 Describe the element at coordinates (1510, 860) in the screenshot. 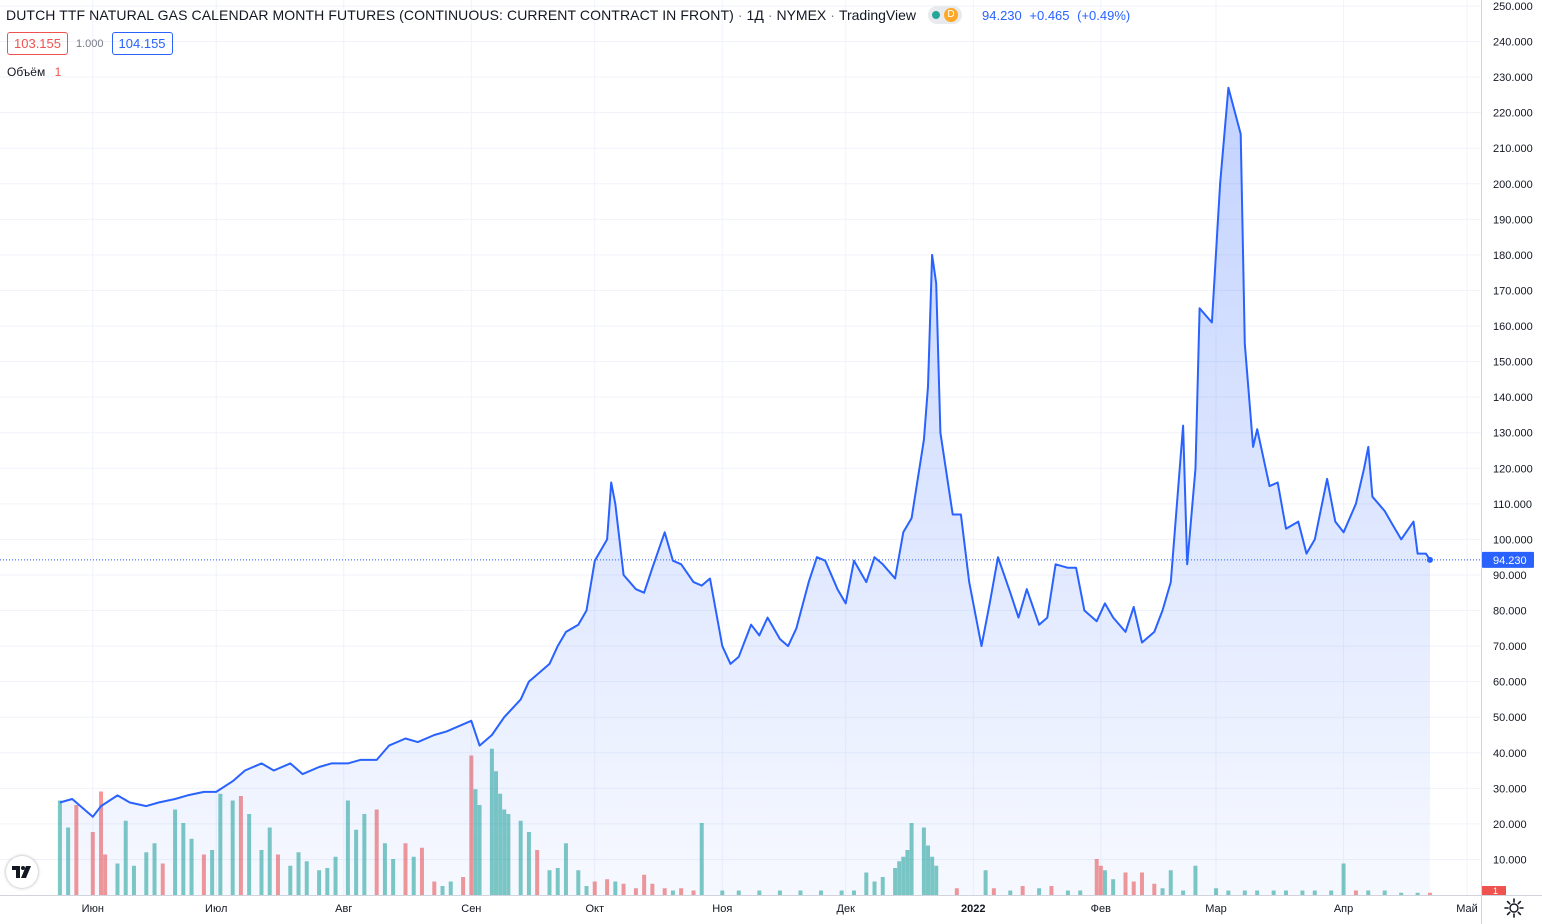

I see `y-tick-label: 10.000` at that location.